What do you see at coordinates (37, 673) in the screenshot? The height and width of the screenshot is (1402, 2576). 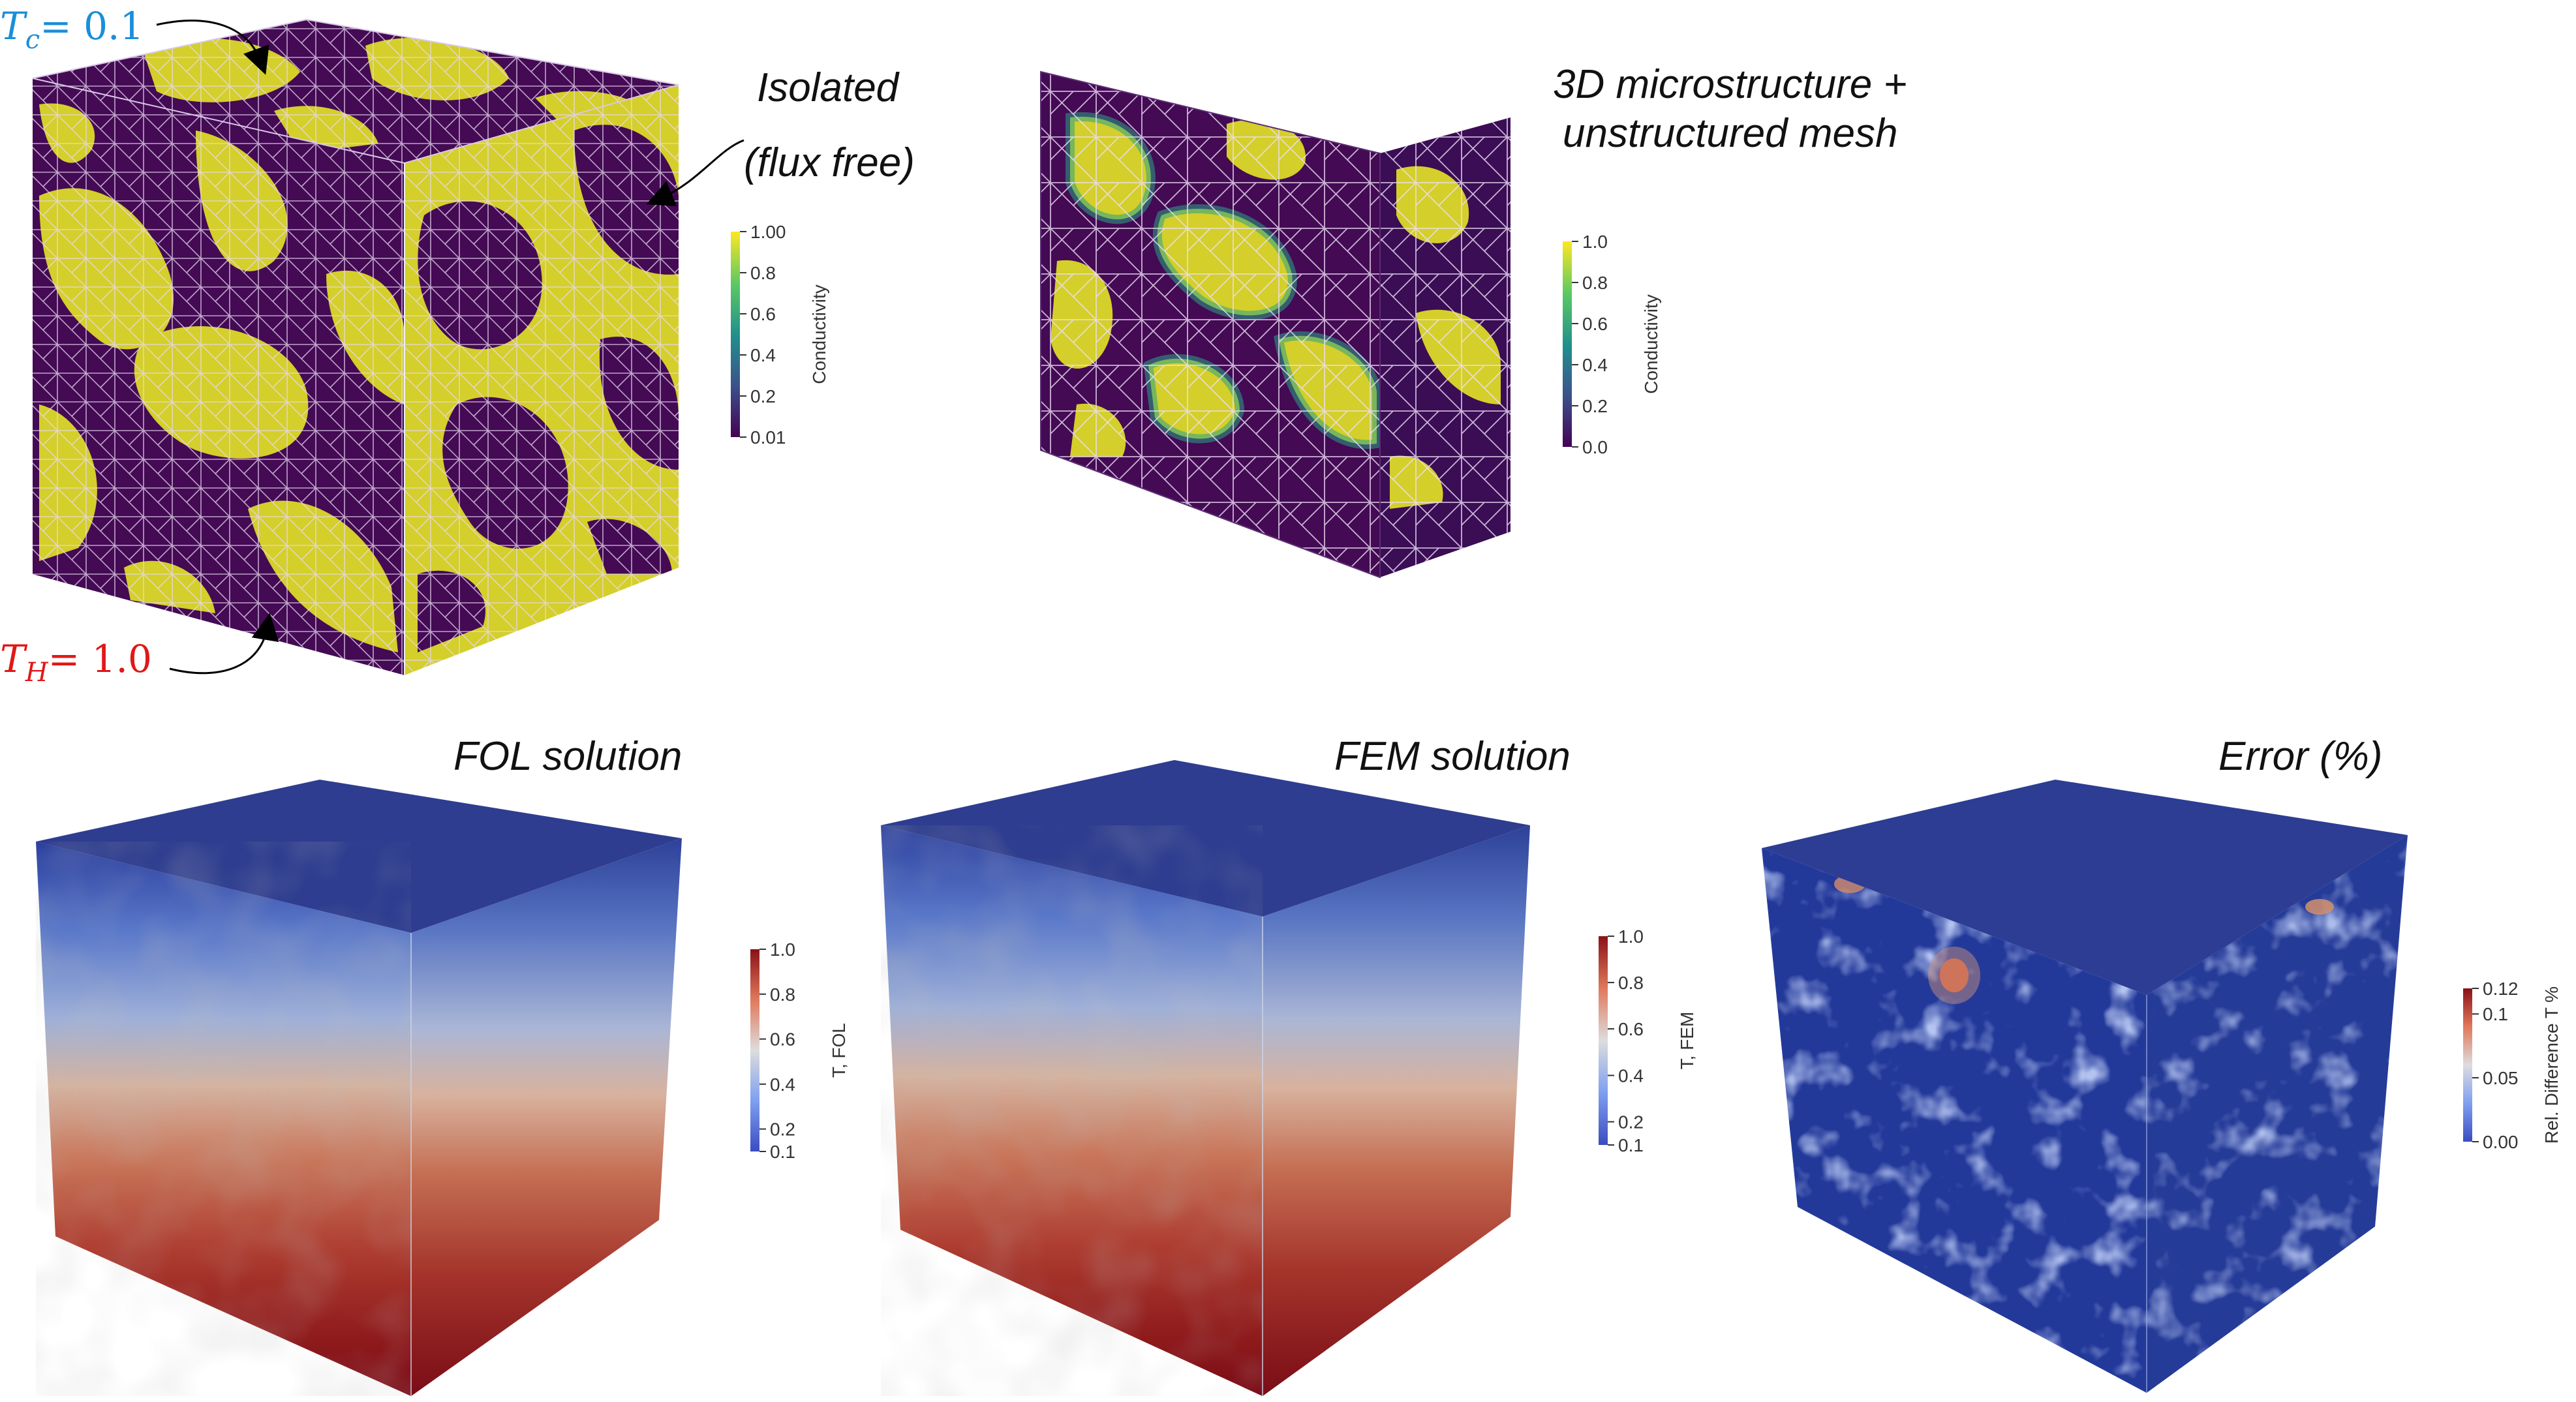 I see `hot-bc-subscript: H` at bounding box center [37, 673].